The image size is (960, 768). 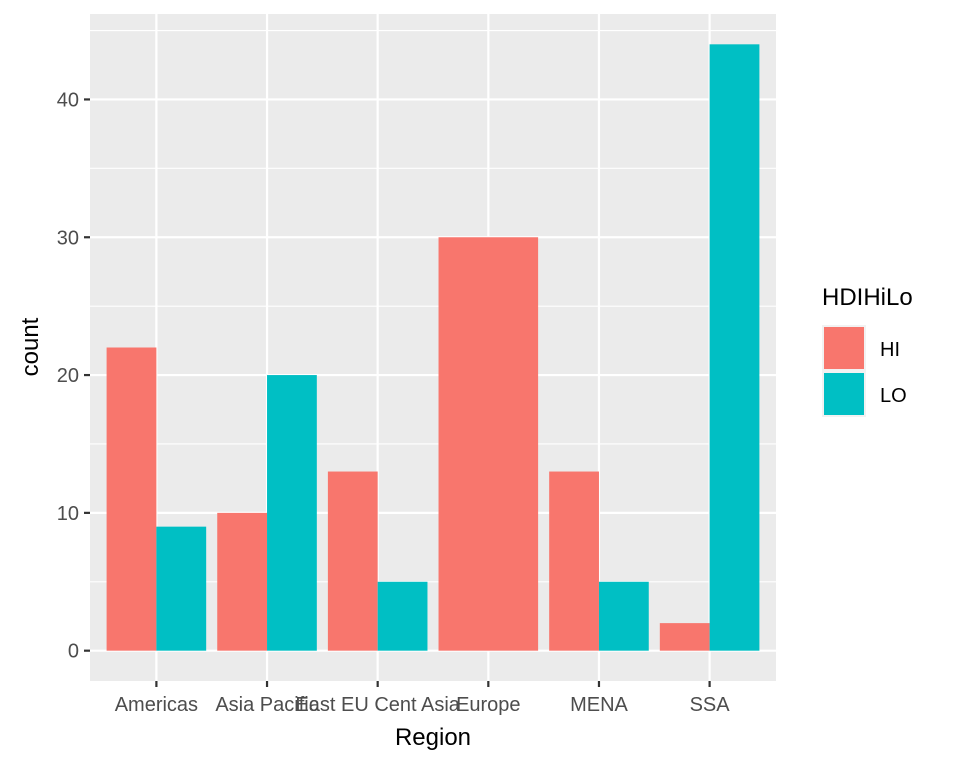 I want to click on y-tick-label: 0, so click(x=73, y=652).